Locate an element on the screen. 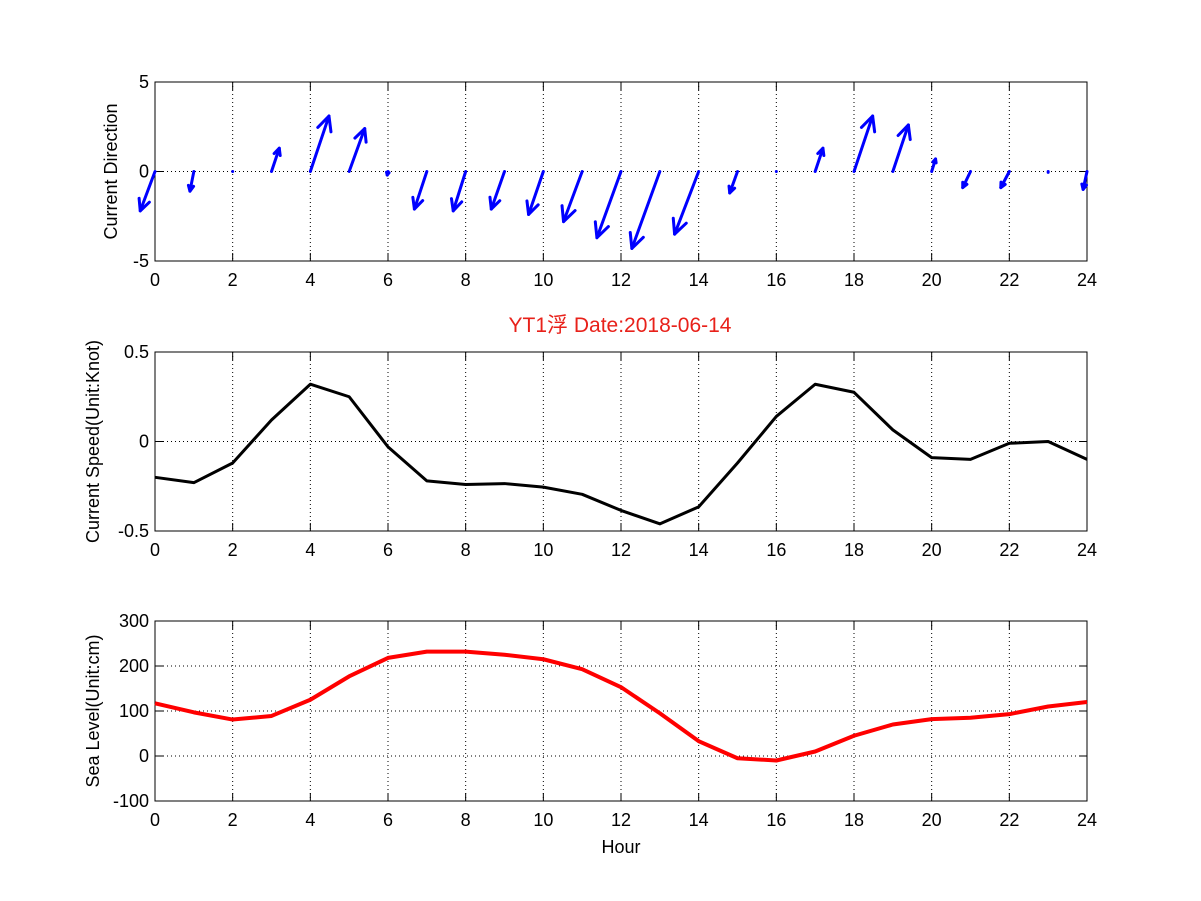  sea-level-xtick-label: 18 is located at coordinates (854, 820).